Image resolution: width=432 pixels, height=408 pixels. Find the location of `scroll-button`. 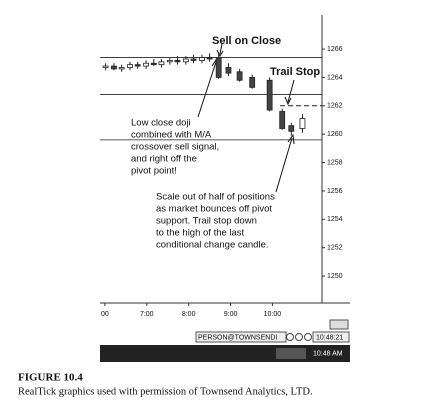

scroll-button is located at coordinates (339, 324).